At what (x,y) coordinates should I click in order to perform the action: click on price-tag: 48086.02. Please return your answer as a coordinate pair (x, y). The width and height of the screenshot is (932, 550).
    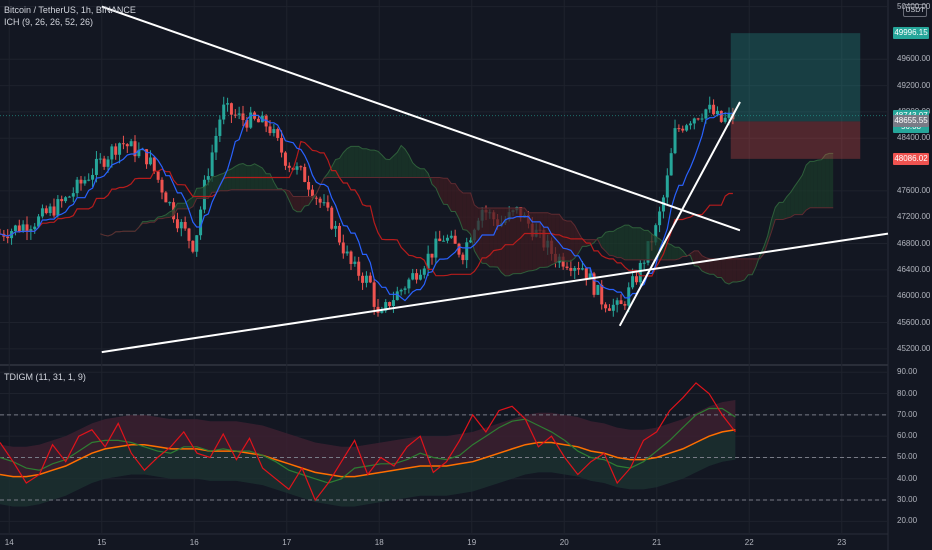
    Looking at the image, I should click on (911, 158).